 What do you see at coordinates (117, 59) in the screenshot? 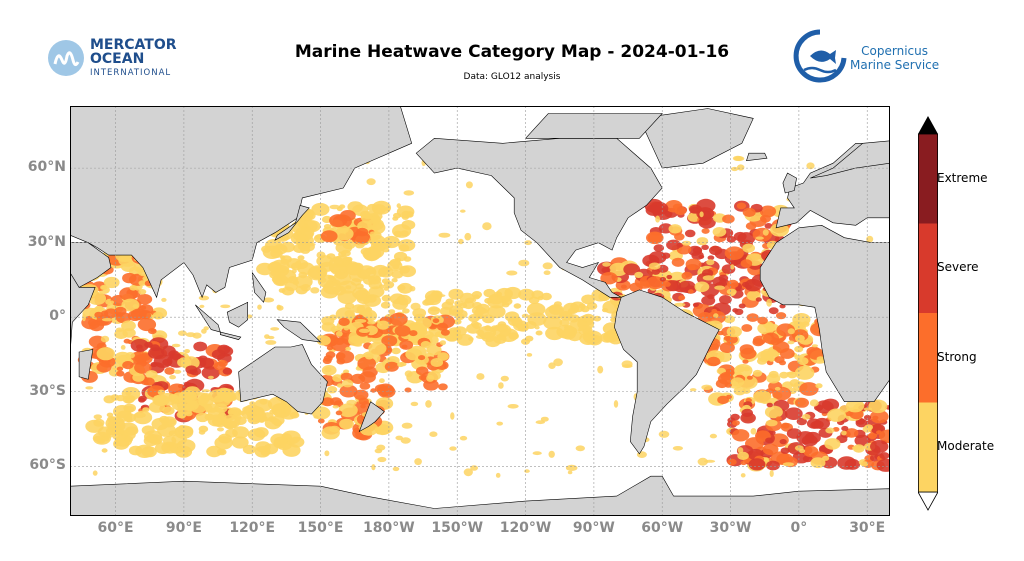
I see `mercator-line2: OCEAN` at bounding box center [117, 59].